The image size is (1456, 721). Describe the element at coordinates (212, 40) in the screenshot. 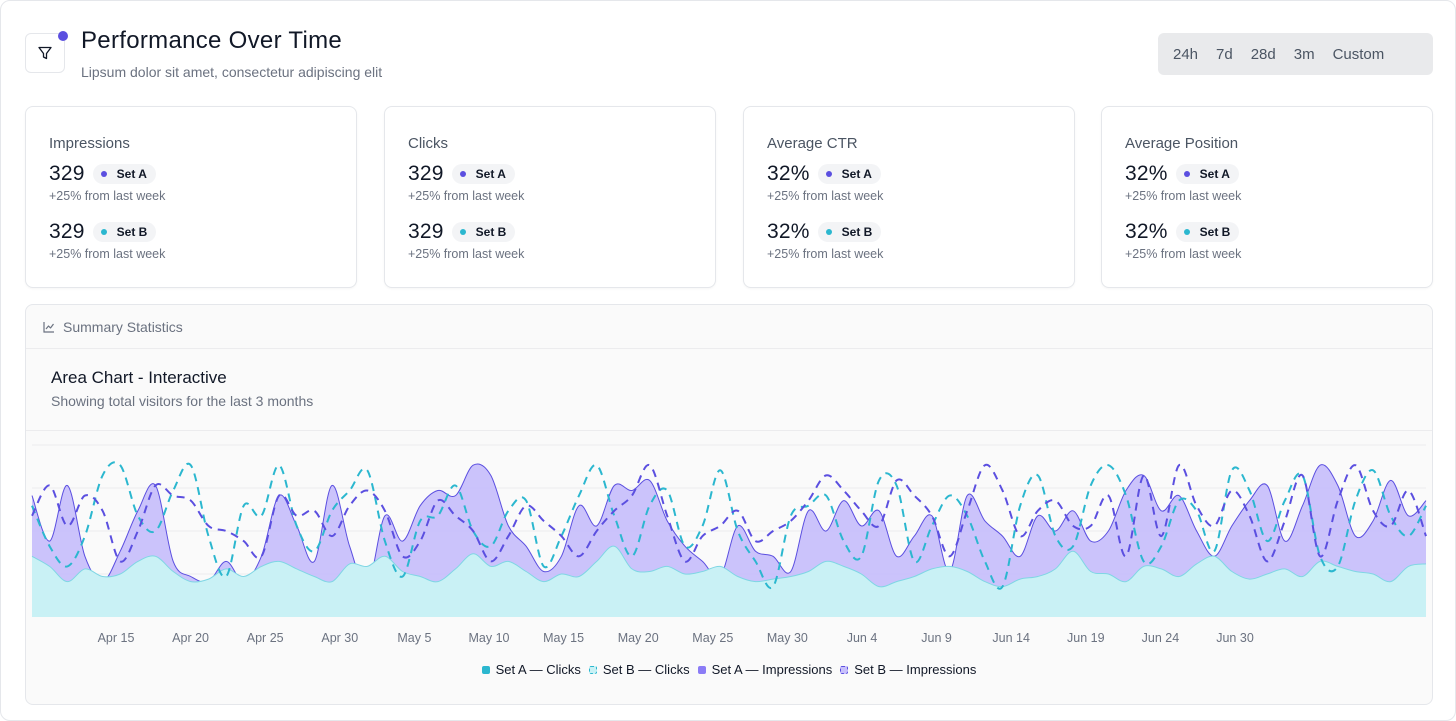

I see `page-title: Performance Over Time` at that location.